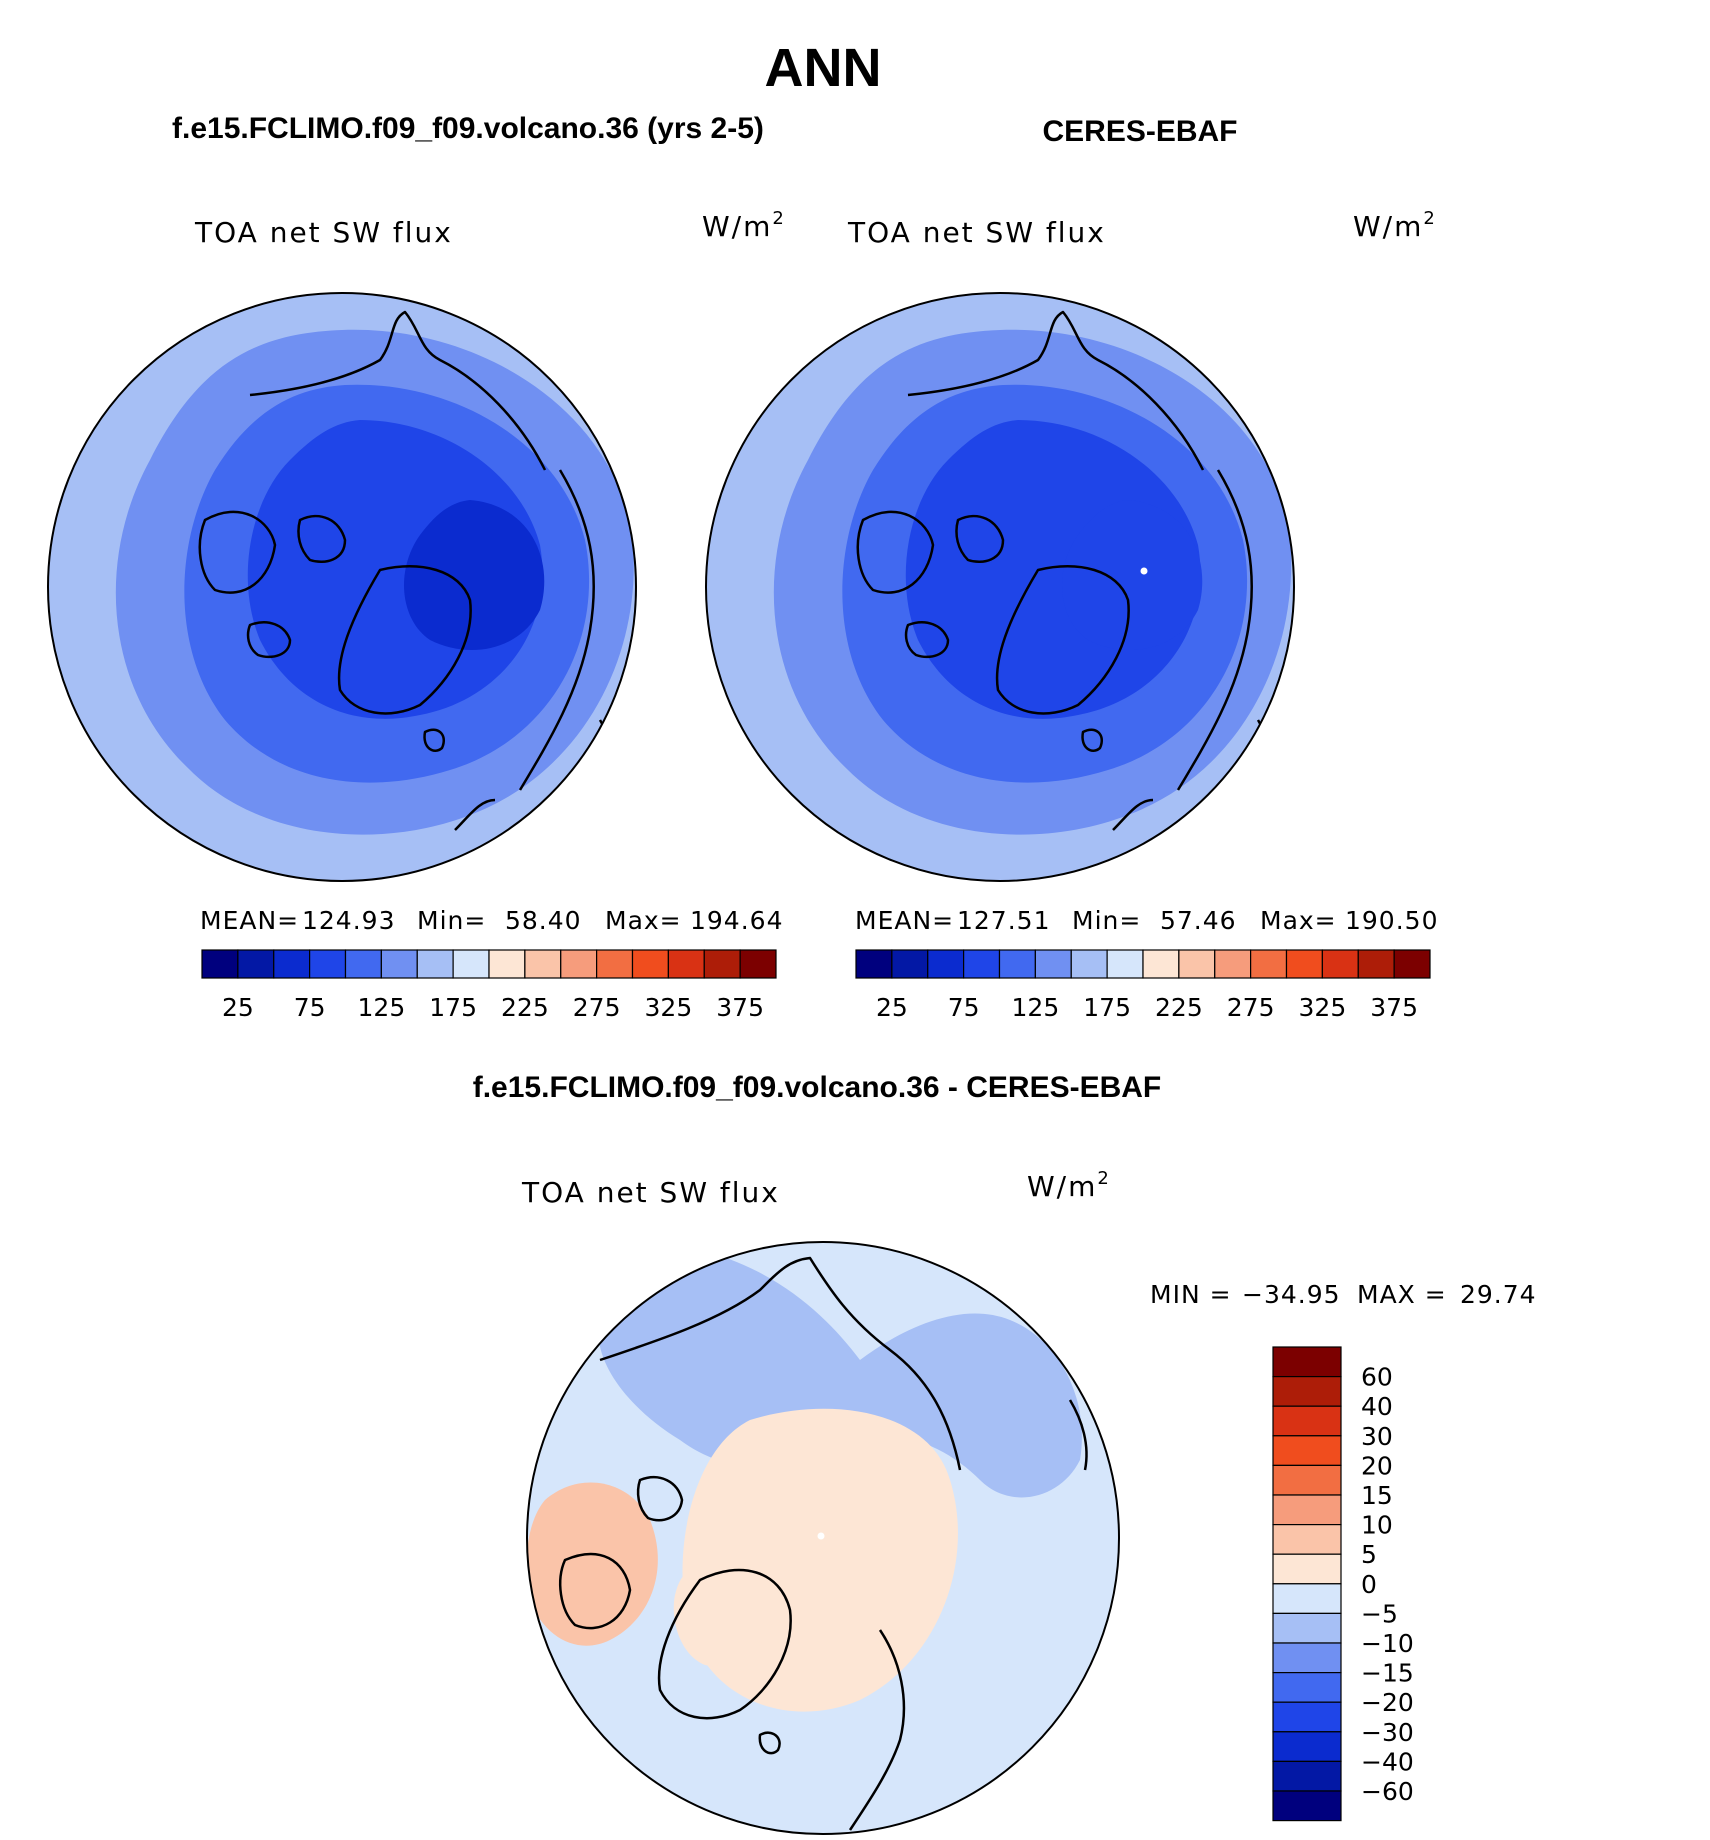  I want to click on panel-obs-variable: TOA net SW flux, so click(976, 232).